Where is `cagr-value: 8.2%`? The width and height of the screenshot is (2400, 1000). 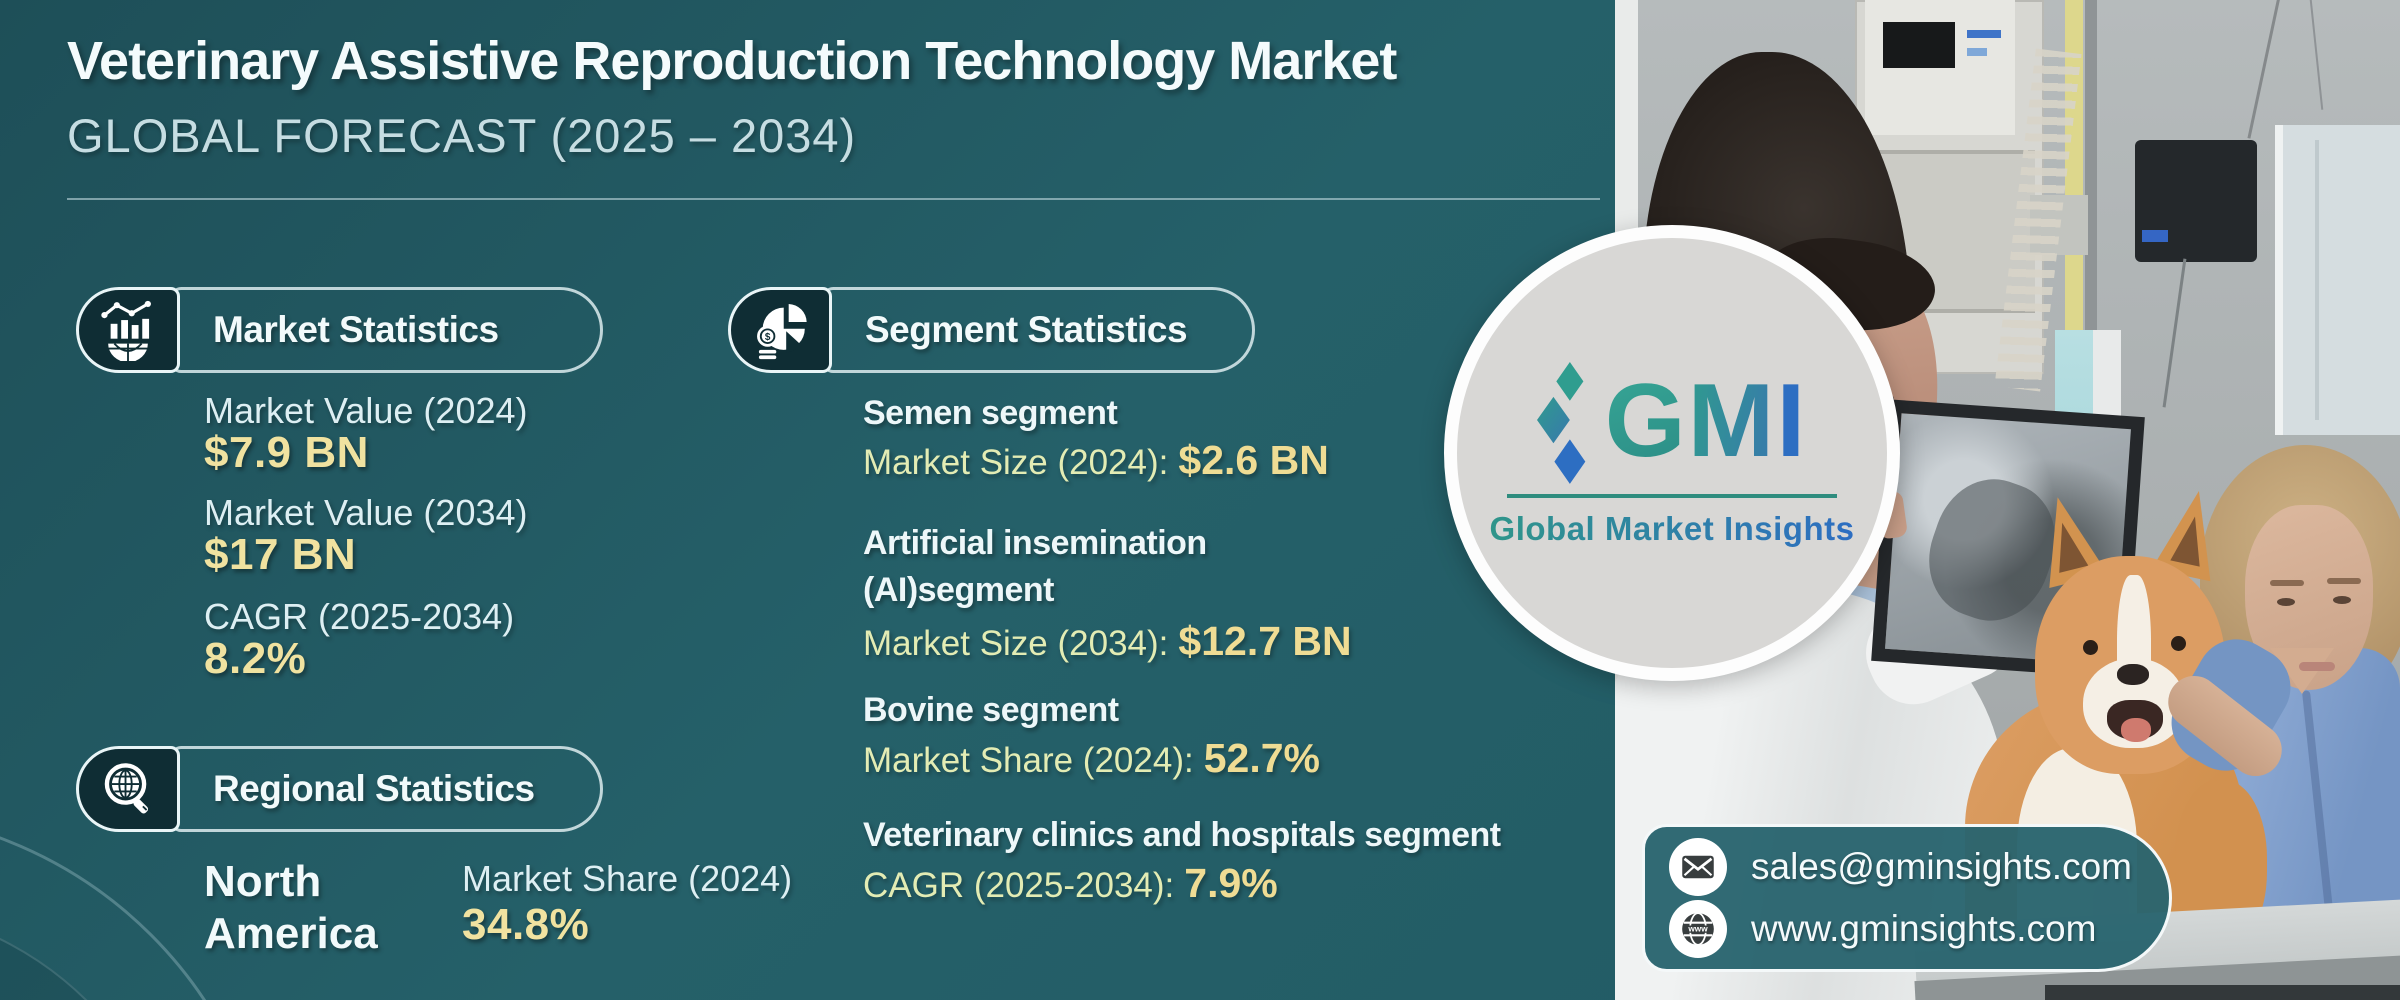
cagr-value: 8.2% is located at coordinates (255, 658).